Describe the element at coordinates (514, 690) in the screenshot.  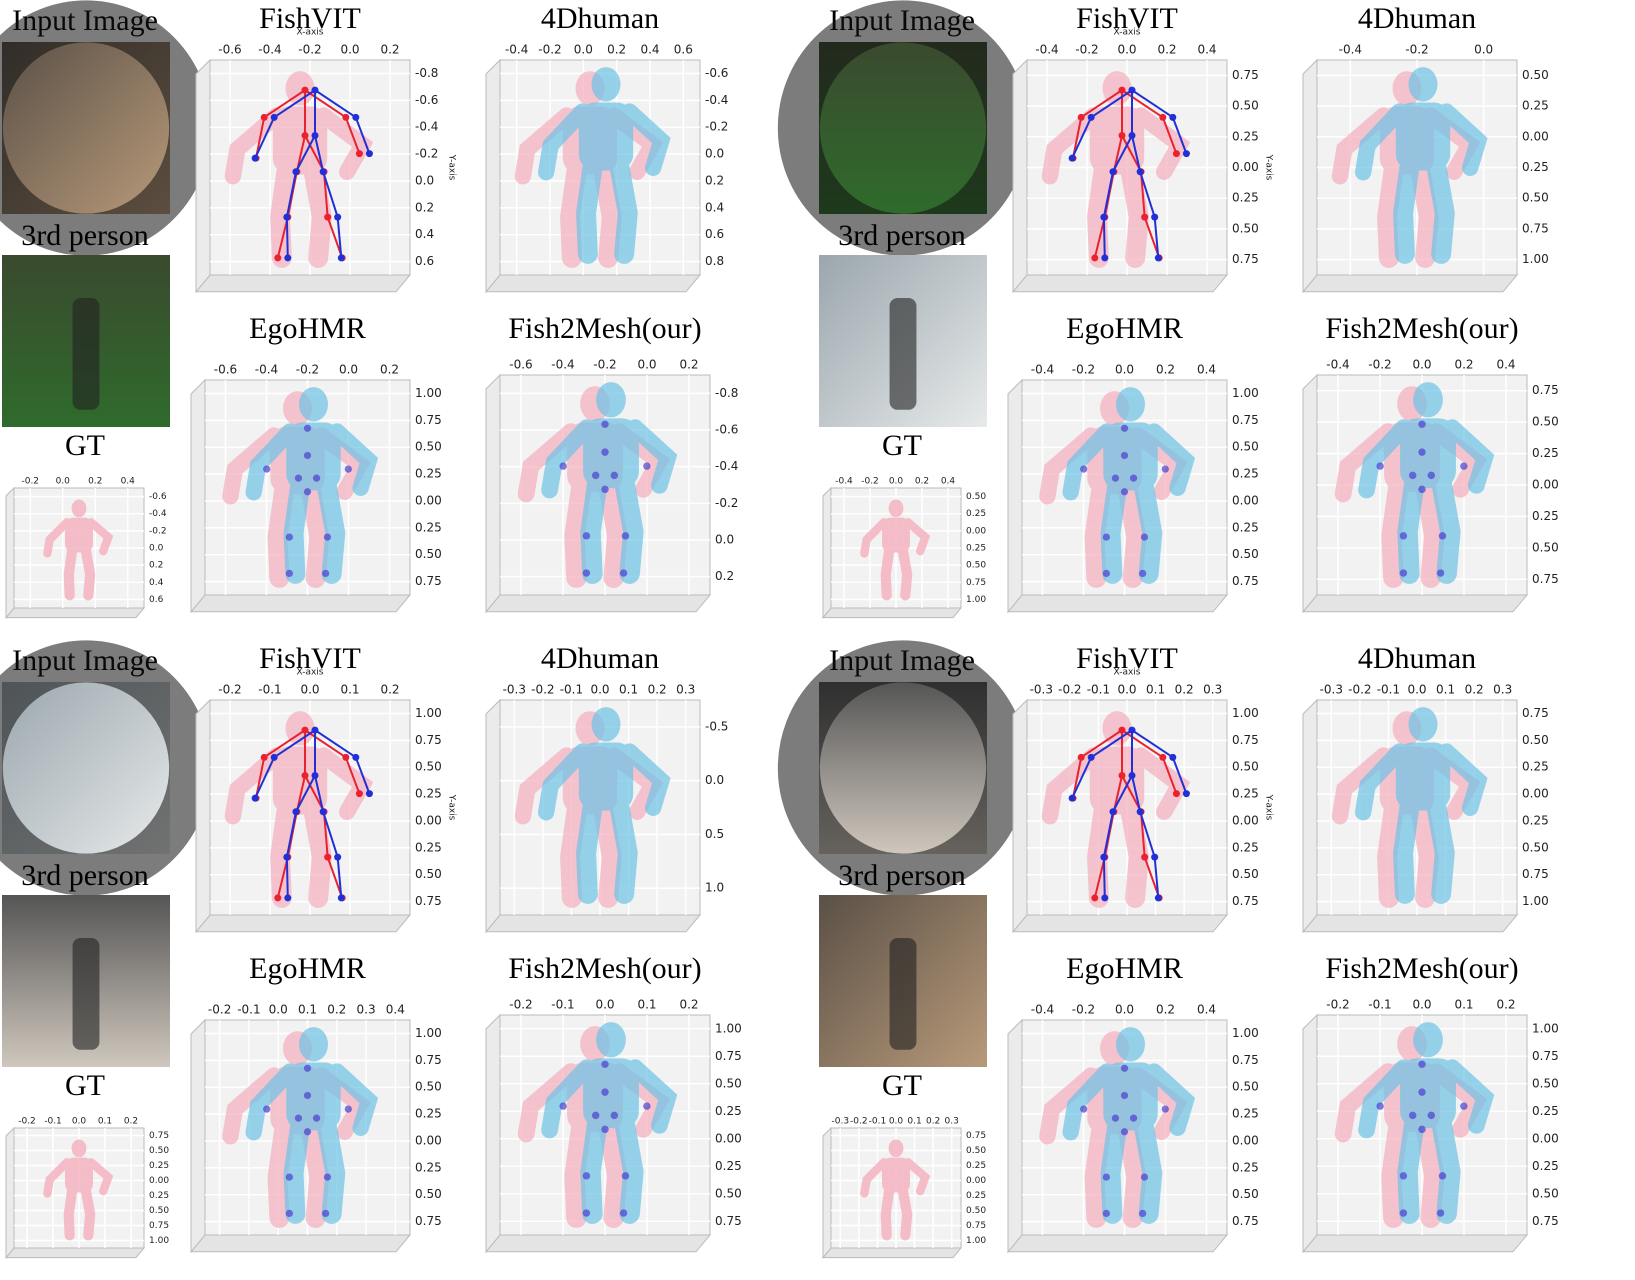
I see `x-tick-label: -0.3` at that location.